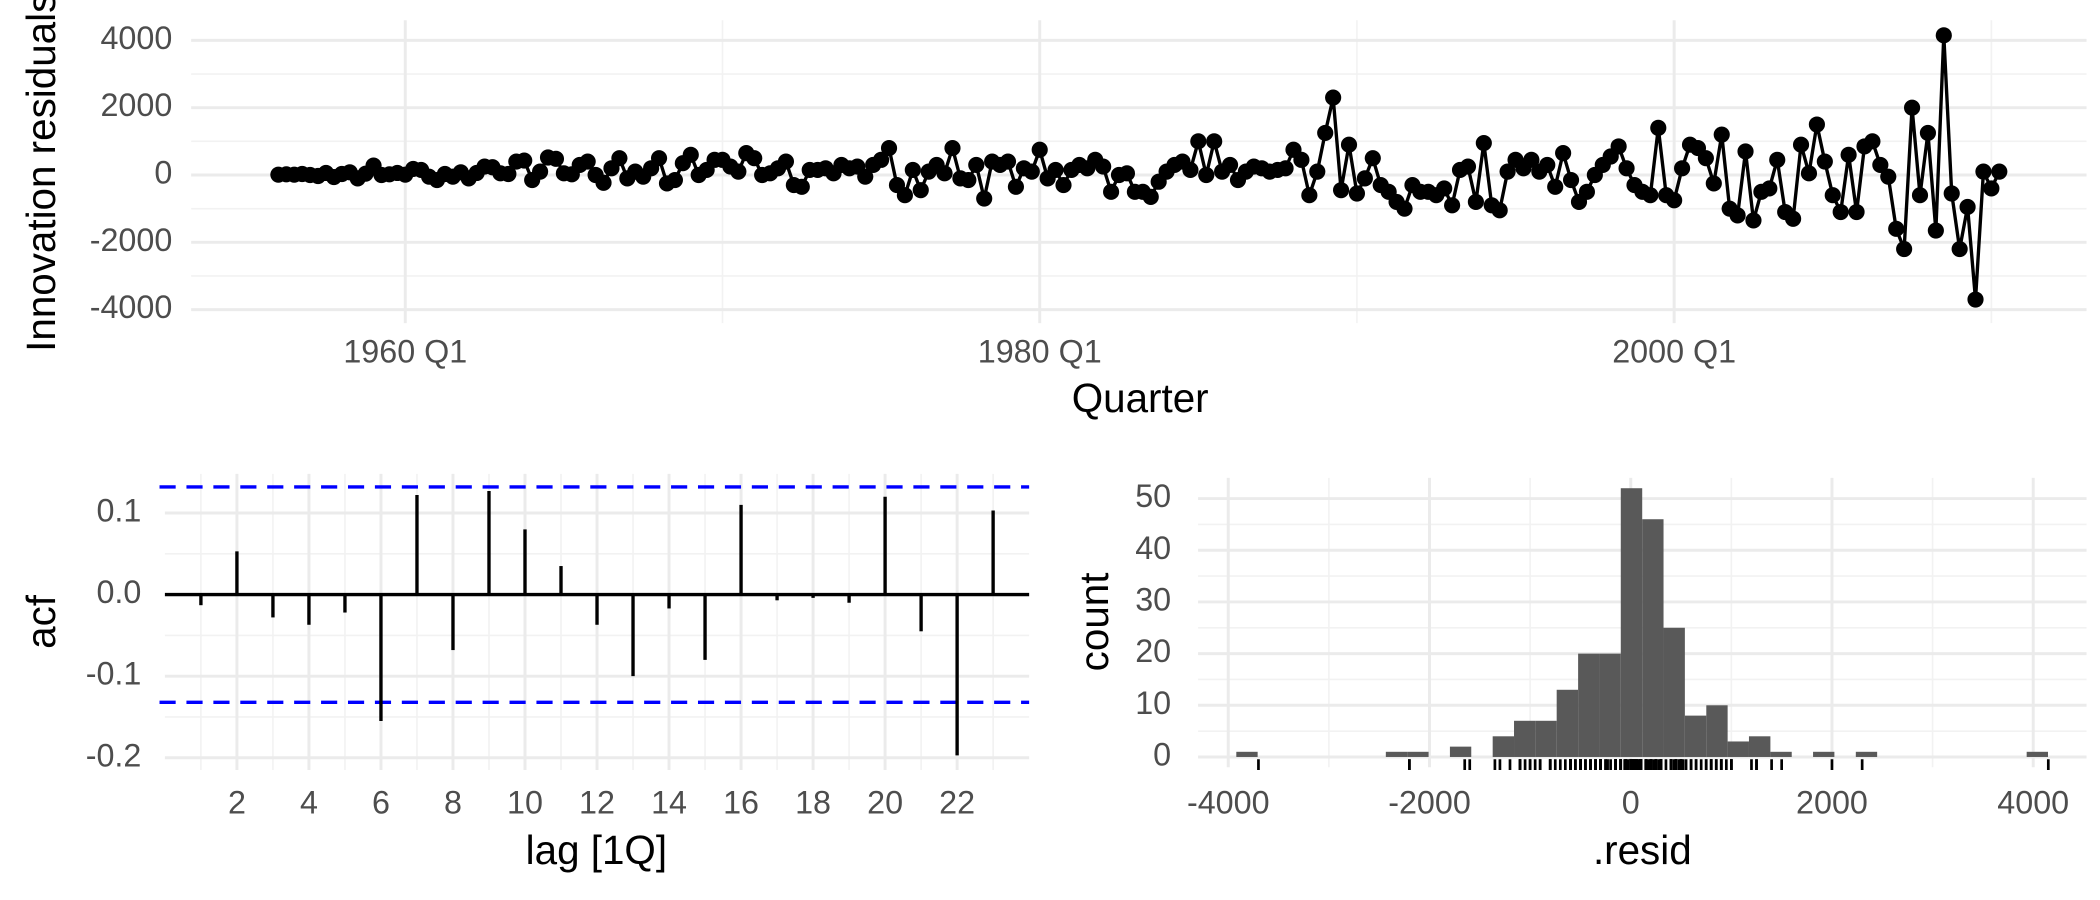 Image resolution: width=2100 pixels, height=900 pixels. I want to click on x-tick-label: 16, so click(741, 803).